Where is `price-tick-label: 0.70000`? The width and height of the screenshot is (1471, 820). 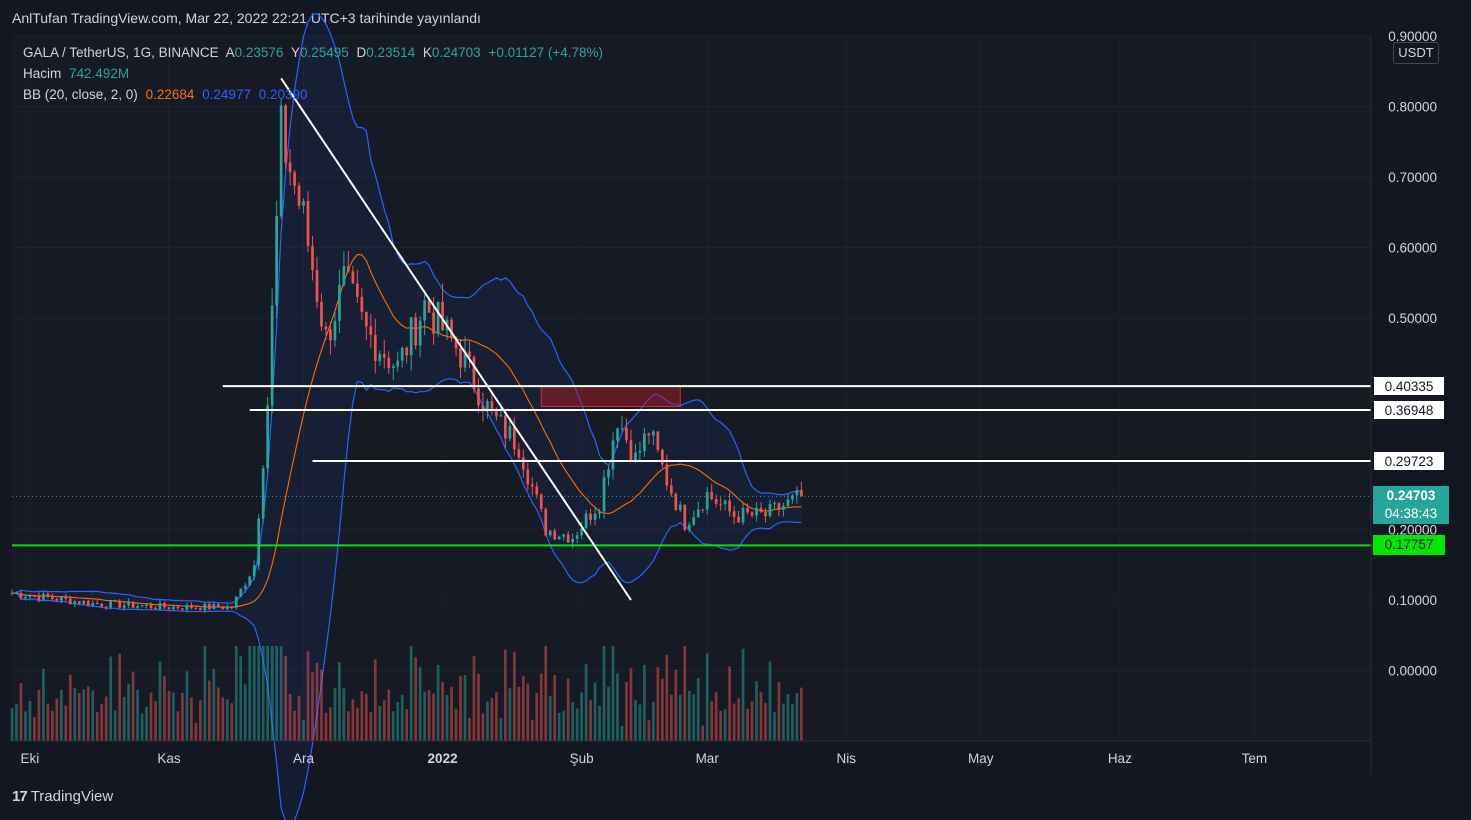
price-tick-label: 0.70000 is located at coordinates (1412, 177).